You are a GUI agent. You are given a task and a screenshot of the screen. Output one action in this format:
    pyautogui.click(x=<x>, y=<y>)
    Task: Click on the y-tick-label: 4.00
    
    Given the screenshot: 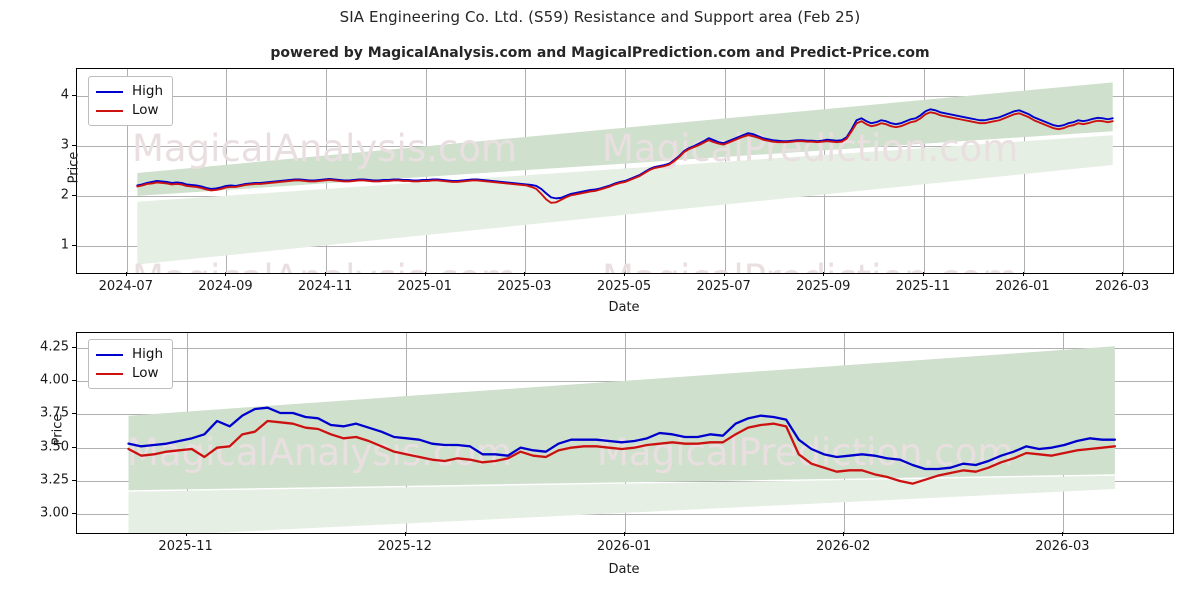 What is the action you would take?
    pyautogui.click(x=54, y=380)
    